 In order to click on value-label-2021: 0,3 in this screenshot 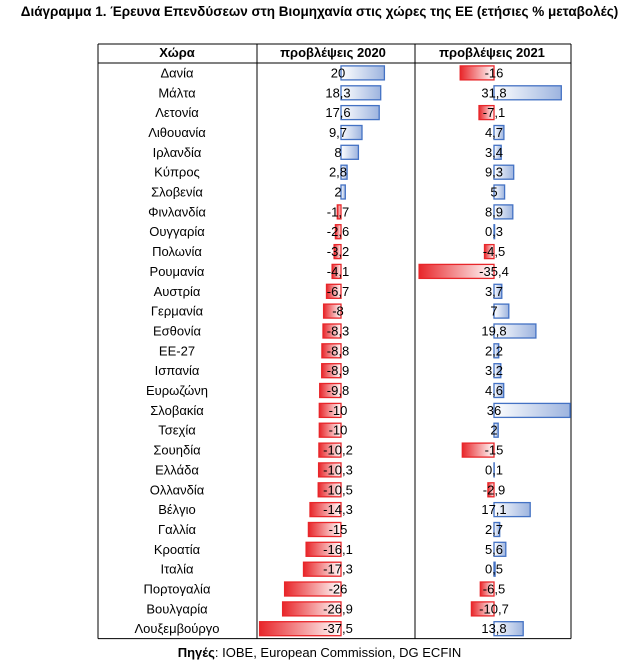, I will do `click(494, 231)`.